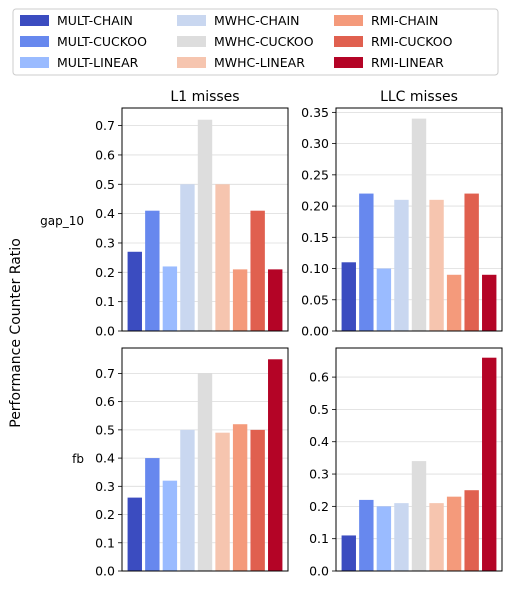  I want to click on y-tick-label: 0.20, so click(315, 206).